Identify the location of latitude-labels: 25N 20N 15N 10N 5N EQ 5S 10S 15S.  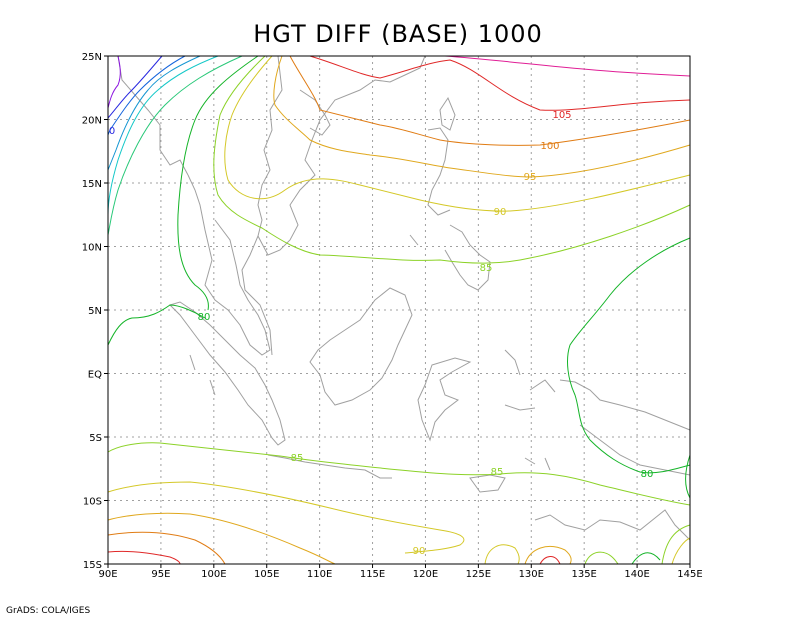
(92, 311).